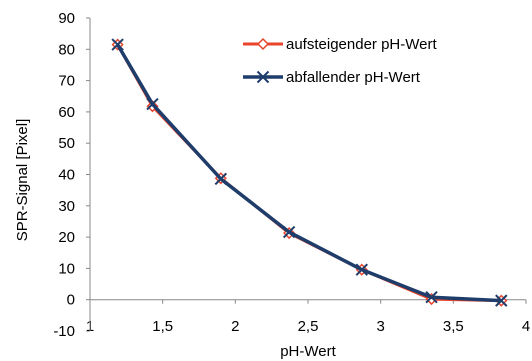  What do you see at coordinates (263, 44) in the screenshot?
I see `legend-marker-diamond` at bounding box center [263, 44].